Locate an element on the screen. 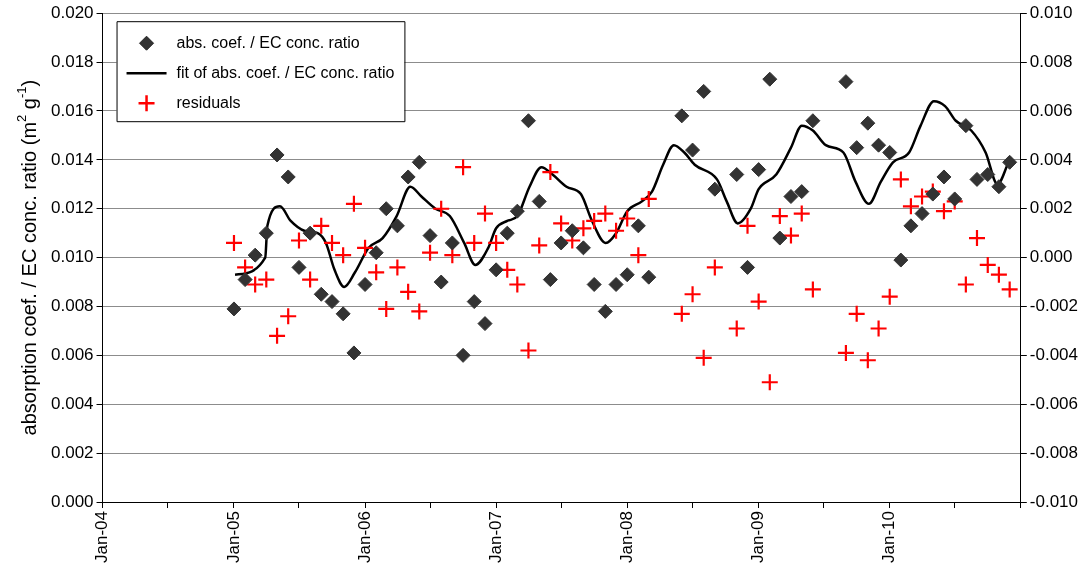 This screenshot has width=1091, height=570. y-tick-label: 0.006 is located at coordinates (72, 355).